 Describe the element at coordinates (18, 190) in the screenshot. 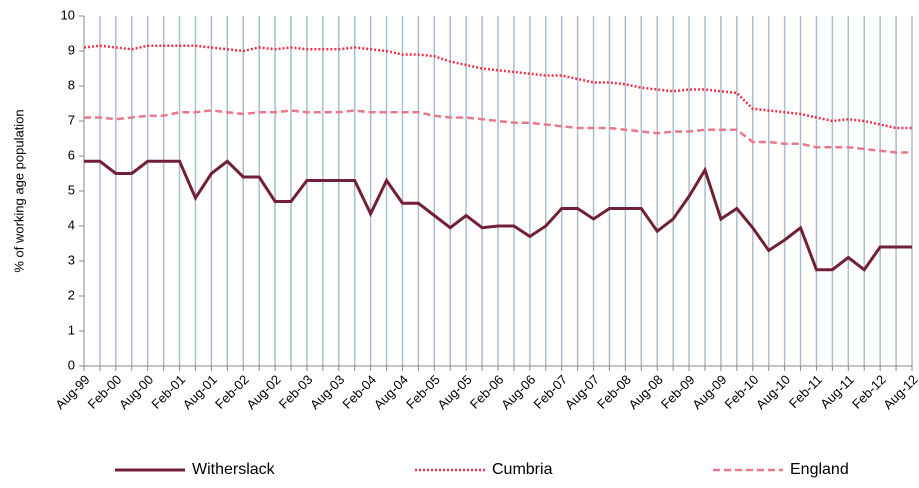

I see `y-axis-label: % of working age population` at that location.